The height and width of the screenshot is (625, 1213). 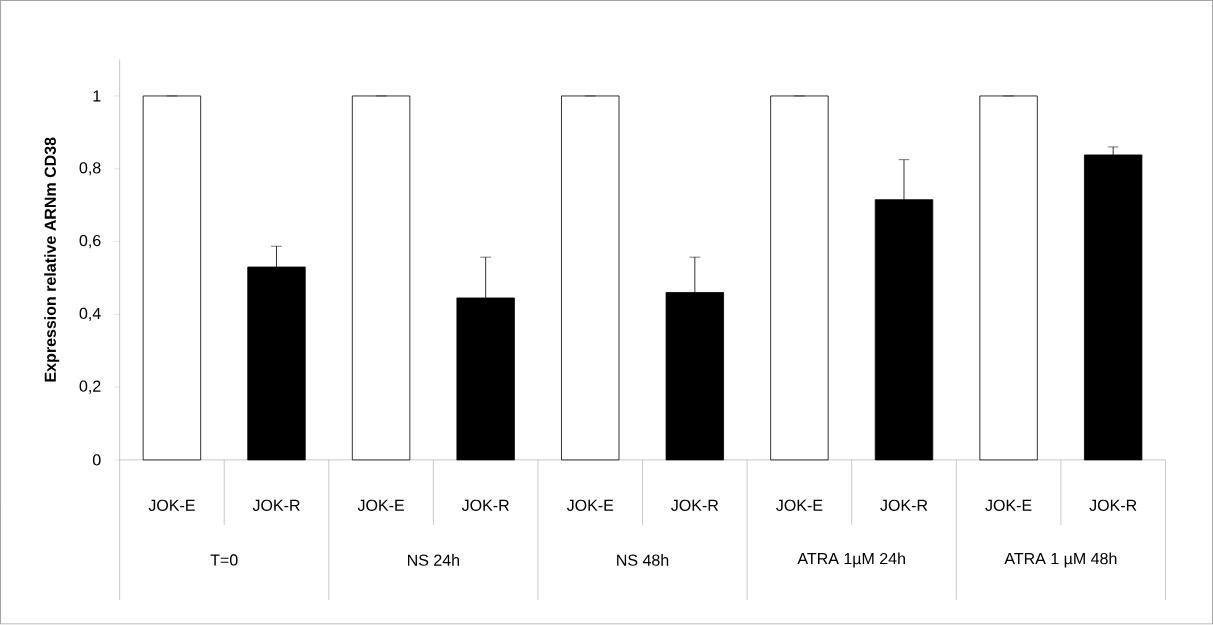 I want to click on text: ATRA 1µM 24h, so click(x=851, y=560).